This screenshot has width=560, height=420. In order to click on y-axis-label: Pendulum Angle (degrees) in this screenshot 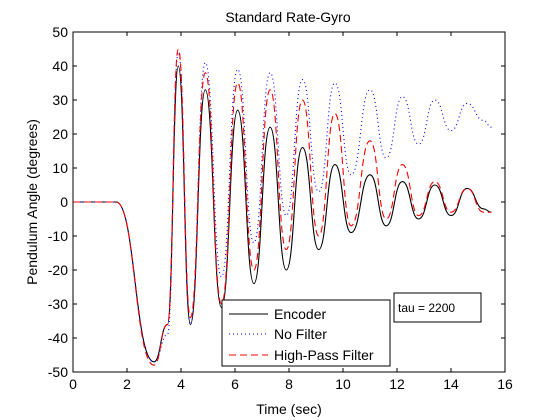, I will do `click(32, 202)`.